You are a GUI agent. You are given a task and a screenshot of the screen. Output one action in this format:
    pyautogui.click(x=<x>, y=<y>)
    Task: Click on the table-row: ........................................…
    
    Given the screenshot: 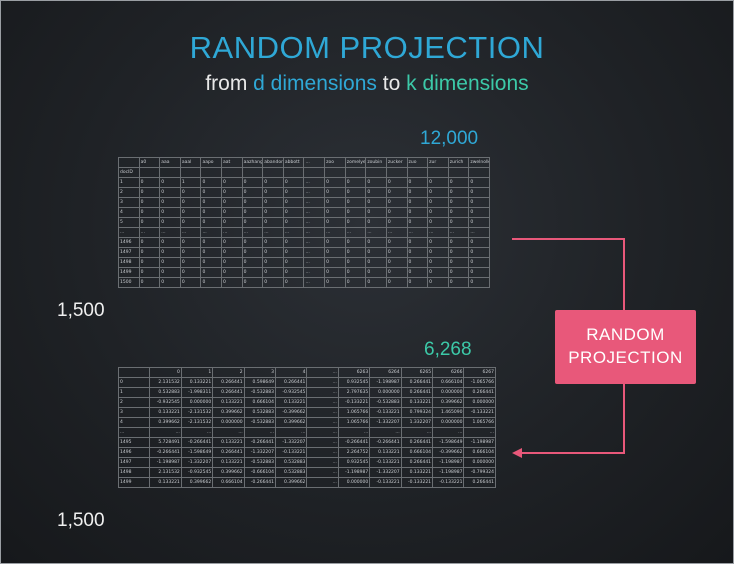 What is the action you would take?
    pyautogui.click(x=304, y=232)
    